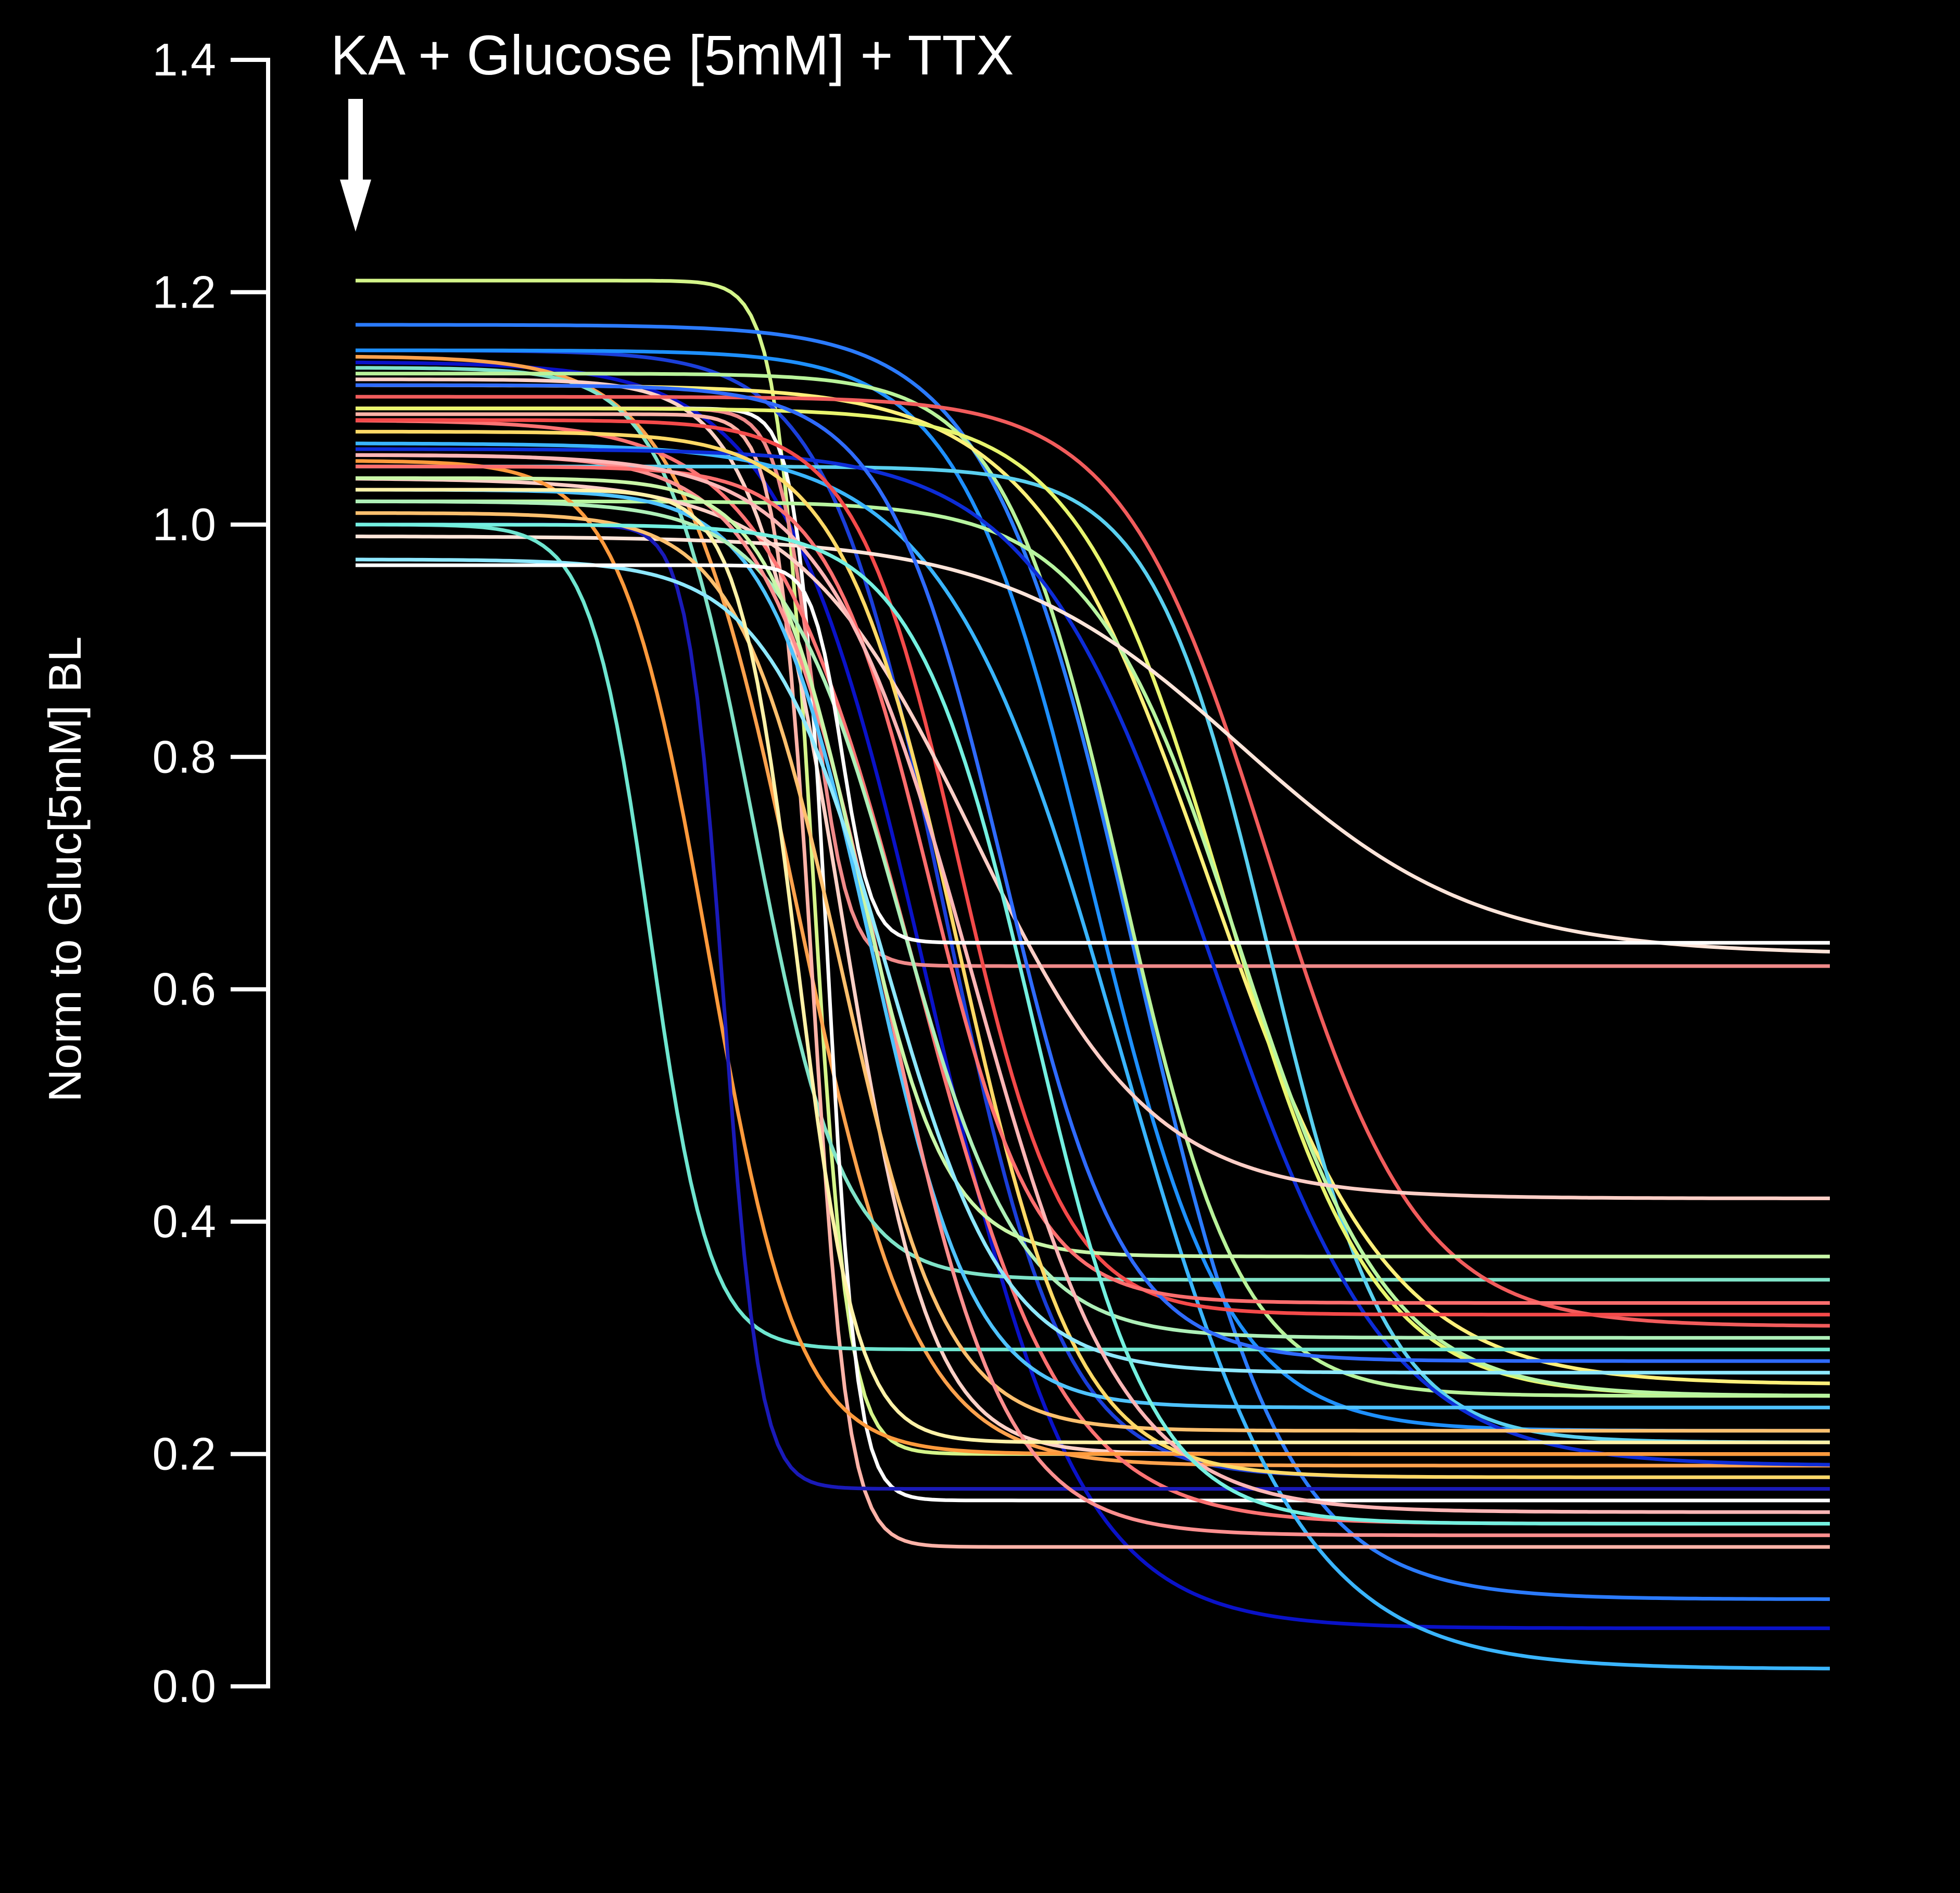 This screenshot has height=1893, width=1960. What do you see at coordinates (184, 989) in the screenshot?
I see `y-tick-label: 0.6` at bounding box center [184, 989].